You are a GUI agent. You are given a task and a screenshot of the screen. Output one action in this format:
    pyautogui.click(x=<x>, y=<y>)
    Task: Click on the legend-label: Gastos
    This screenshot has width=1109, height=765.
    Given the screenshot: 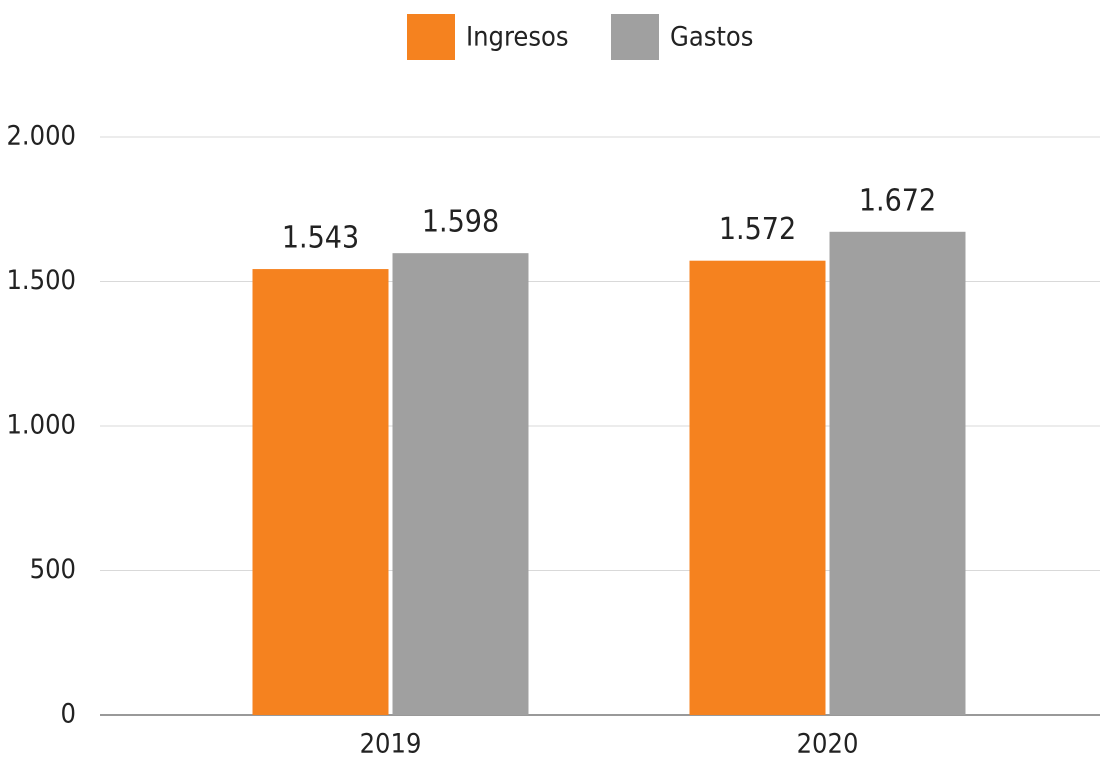 What is the action you would take?
    pyautogui.click(x=711, y=37)
    